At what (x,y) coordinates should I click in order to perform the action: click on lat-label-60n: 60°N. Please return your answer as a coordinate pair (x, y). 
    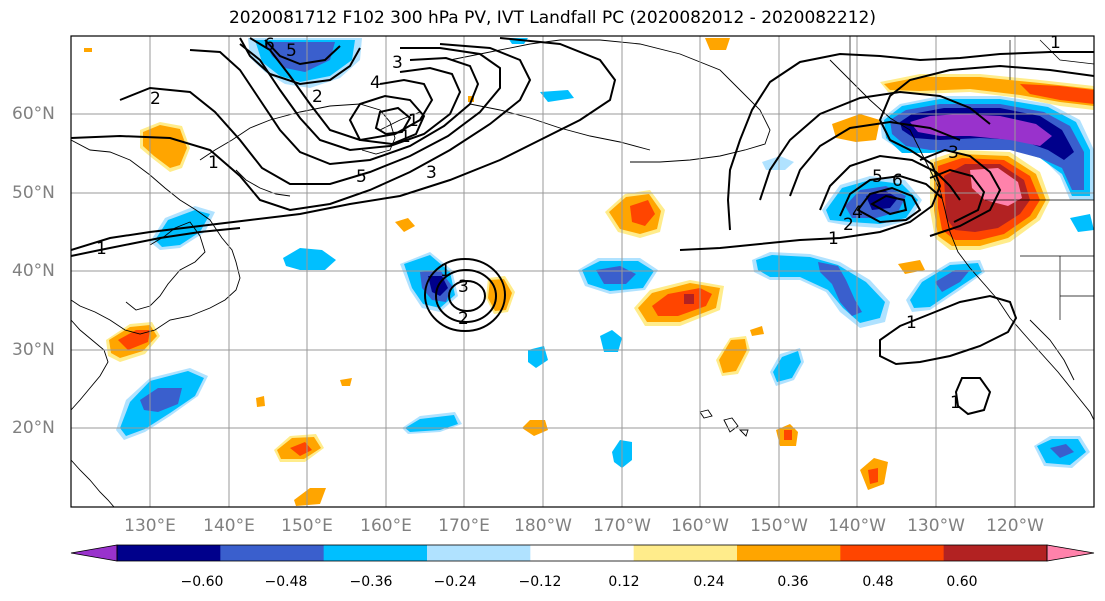
    Looking at the image, I should click on (33, 114).